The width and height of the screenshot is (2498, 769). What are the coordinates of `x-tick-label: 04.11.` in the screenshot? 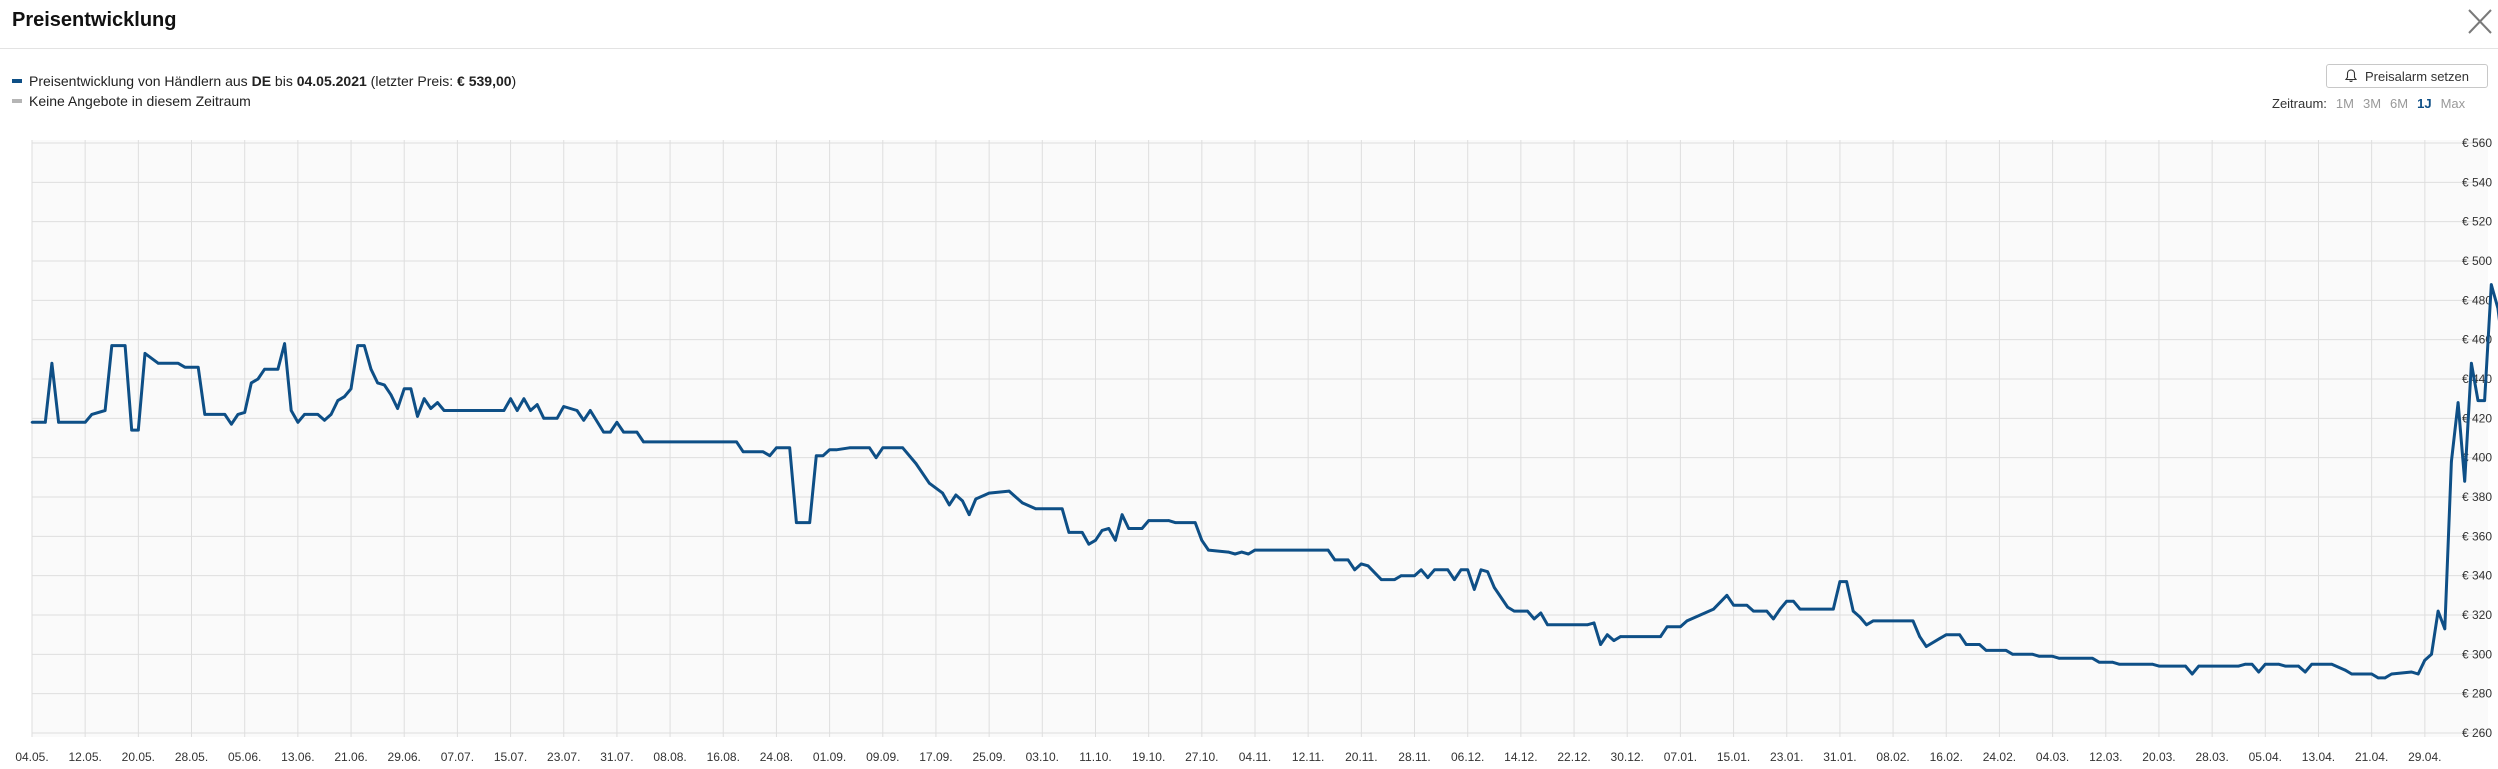 It's located at (1255, 757).